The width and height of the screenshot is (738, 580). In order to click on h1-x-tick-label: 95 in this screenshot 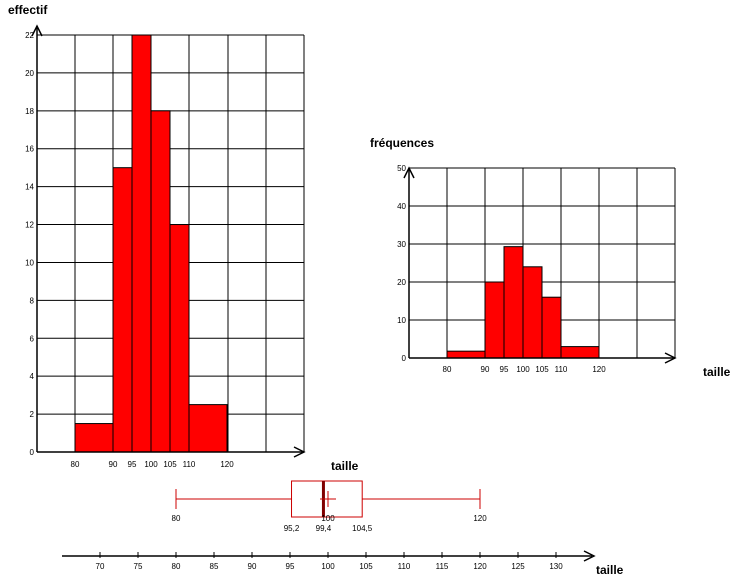, I will do `click(132, 464)`.